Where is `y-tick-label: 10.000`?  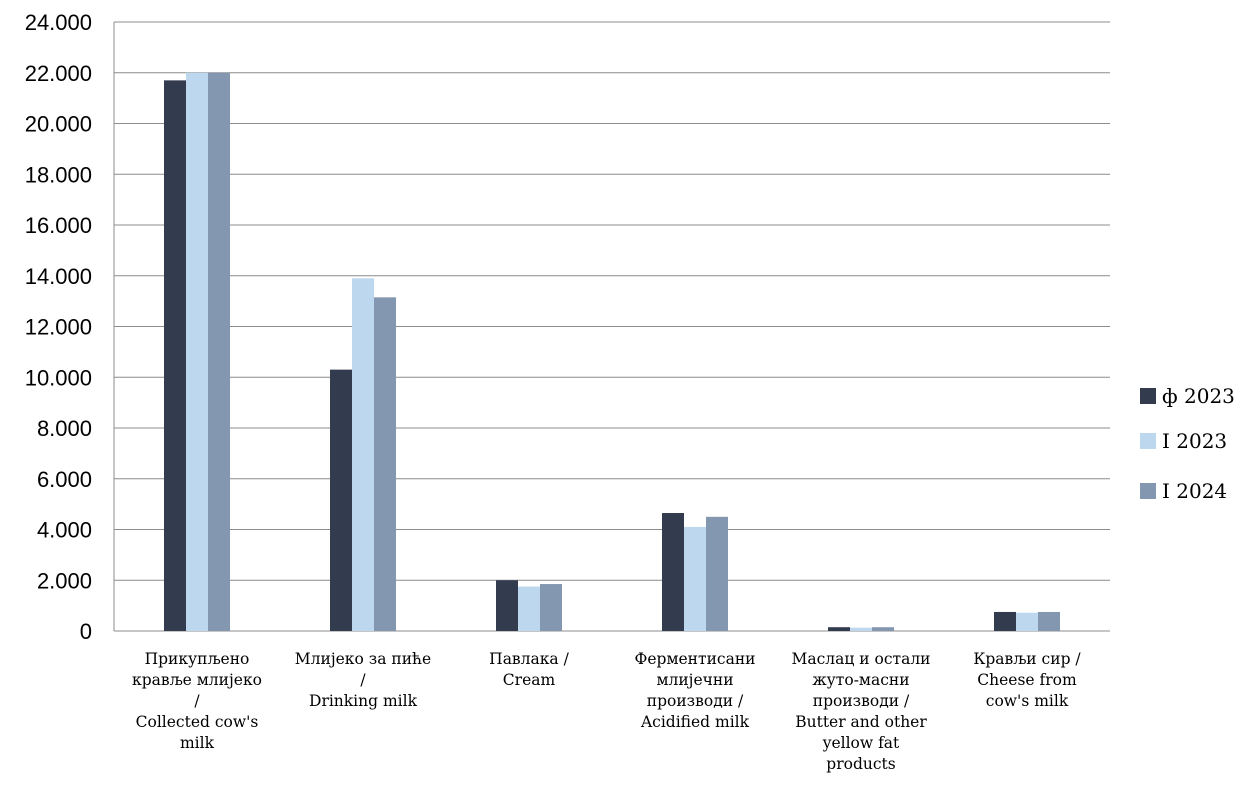
y-tick-label: 10.000 is located at coordinates (58, 377).